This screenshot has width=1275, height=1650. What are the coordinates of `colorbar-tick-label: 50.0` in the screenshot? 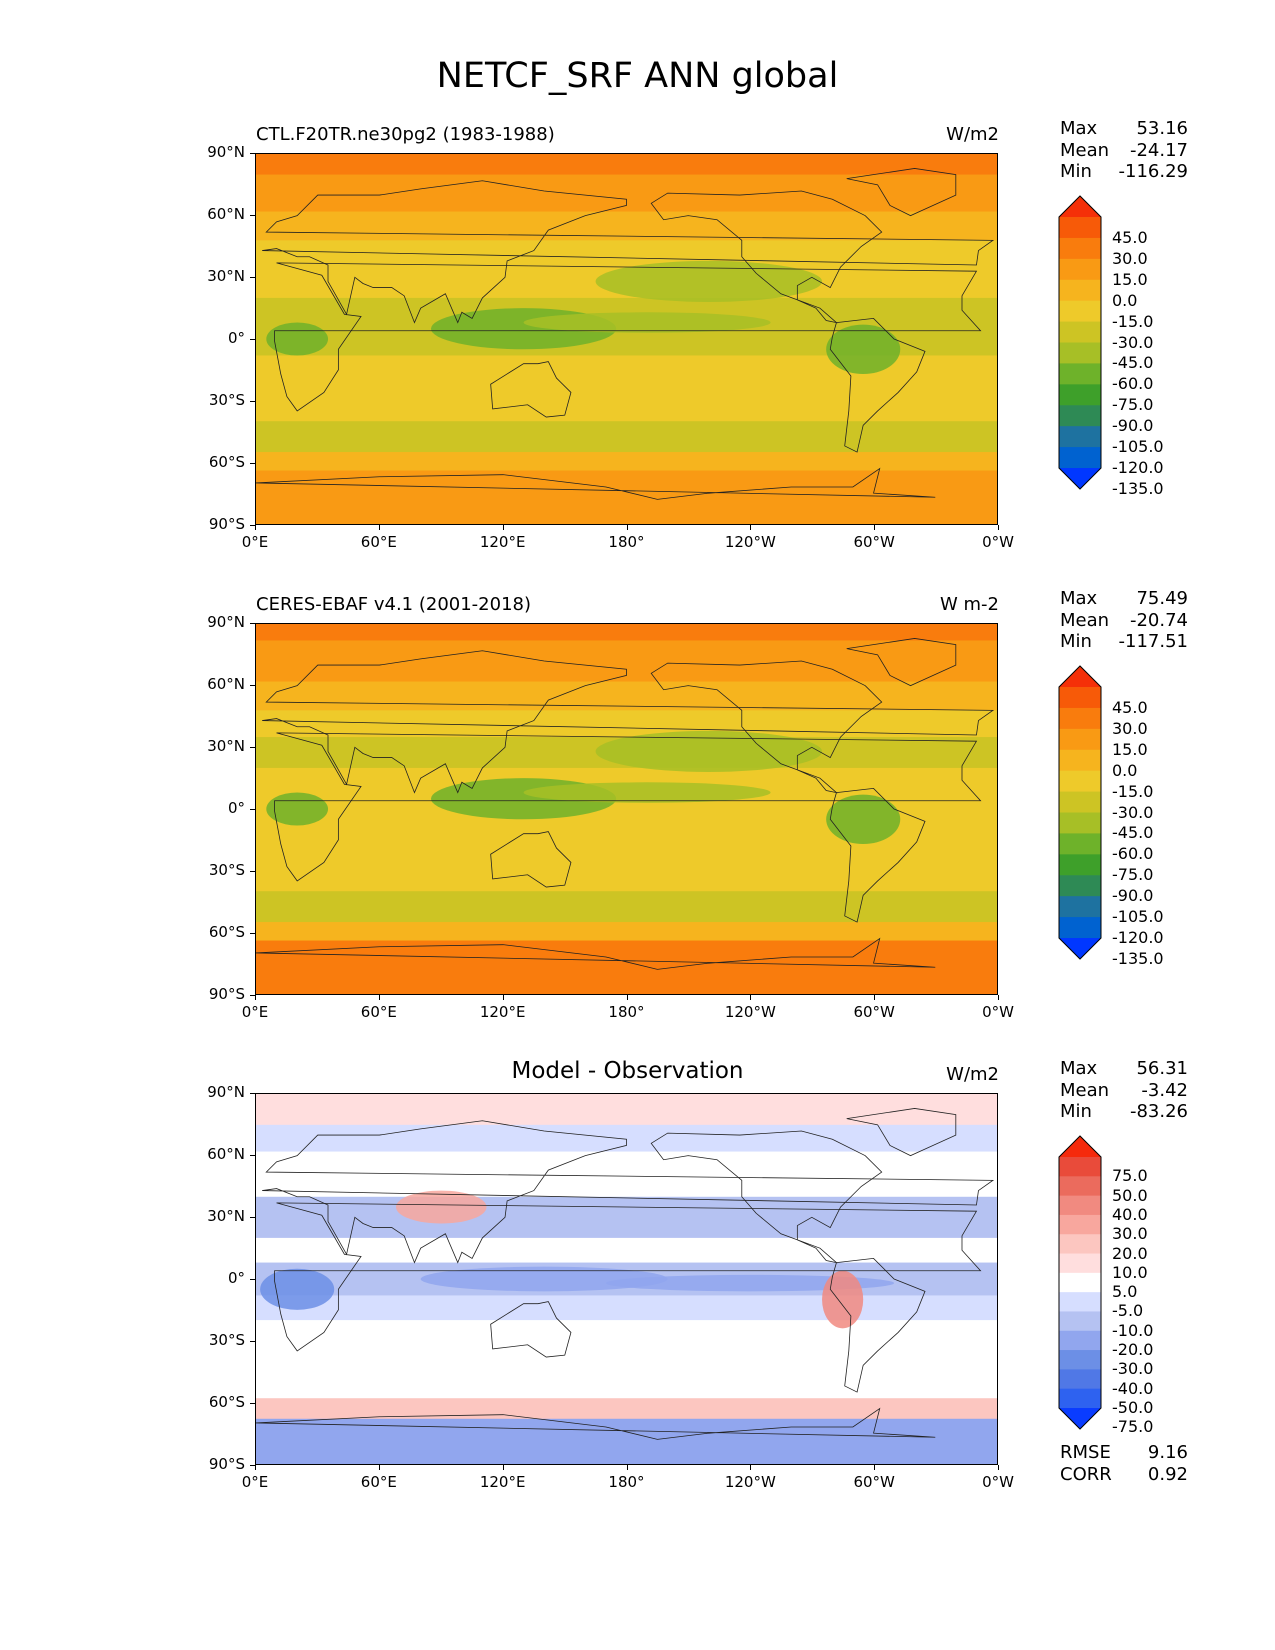 It's located at (1130, 1195).